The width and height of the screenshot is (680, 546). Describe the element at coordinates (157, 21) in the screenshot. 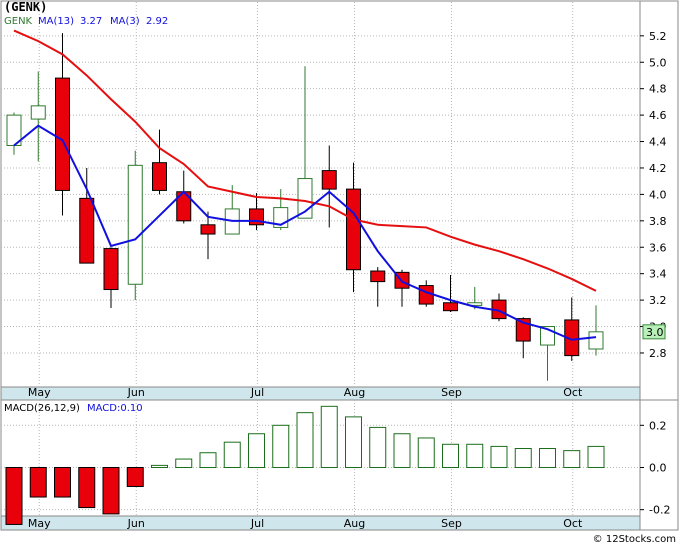

I see `legend-ma3-value: 2.92` at that location.